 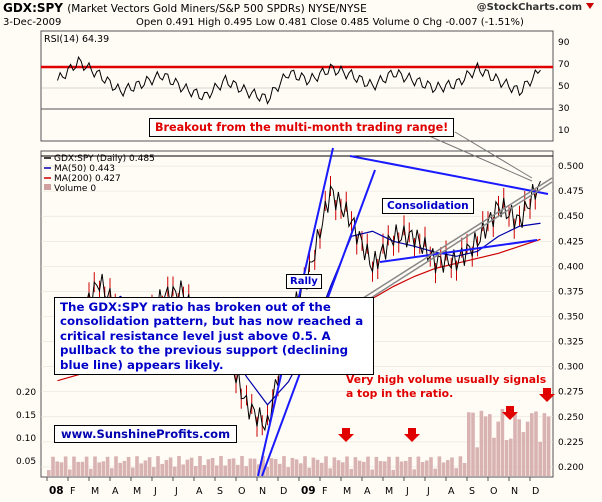 I want to click on x-tick-label: O, so click(x=493, y=491).